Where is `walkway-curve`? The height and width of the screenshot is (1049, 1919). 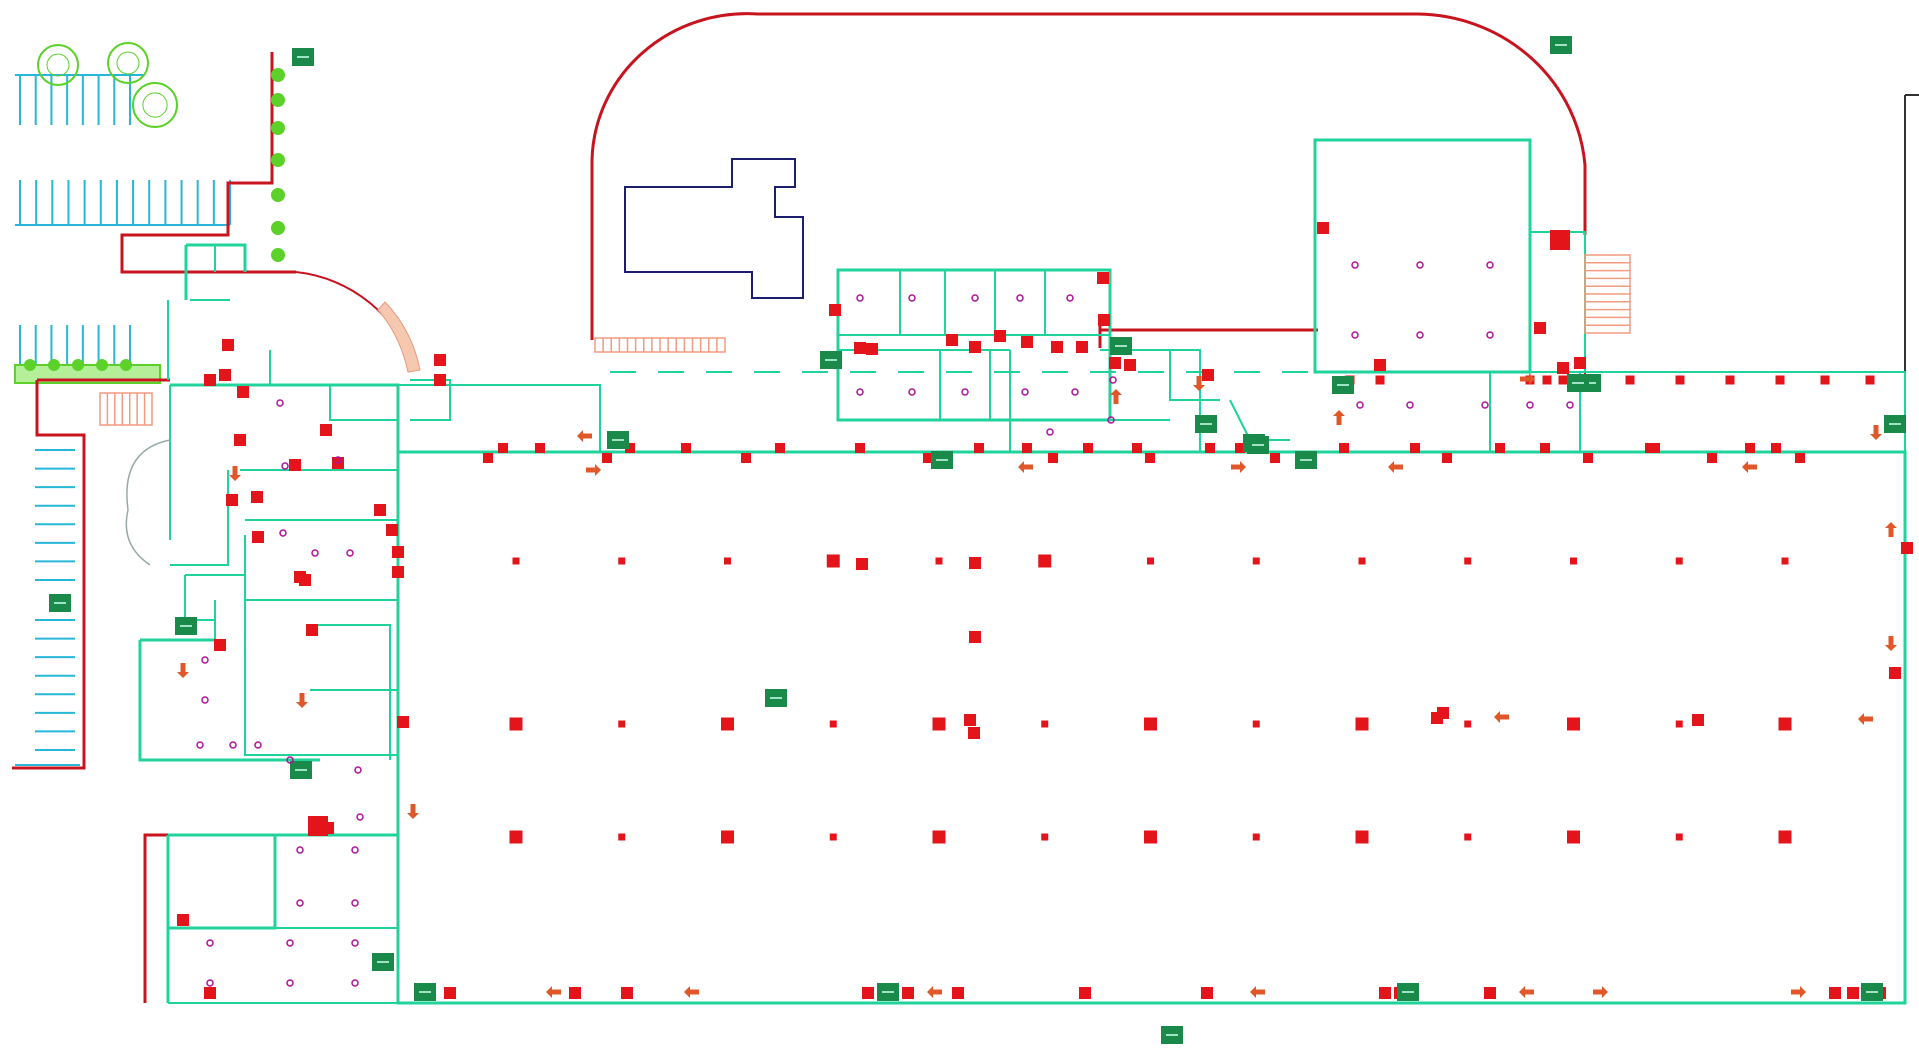 walkway-curve is located at coordinates (148, 502).